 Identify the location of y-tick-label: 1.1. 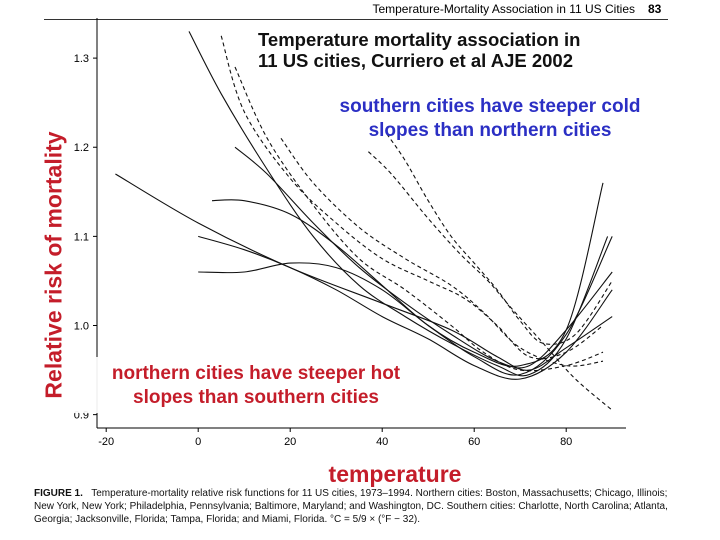
(81, 237).